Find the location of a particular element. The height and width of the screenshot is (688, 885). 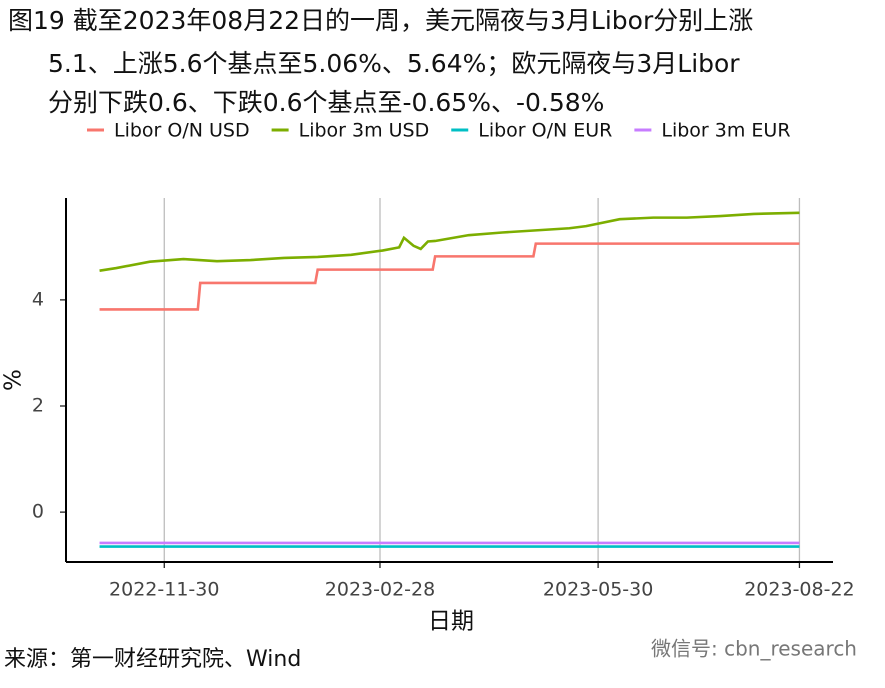

x-axis-label: 日期 is located at coordinates (451, 622).